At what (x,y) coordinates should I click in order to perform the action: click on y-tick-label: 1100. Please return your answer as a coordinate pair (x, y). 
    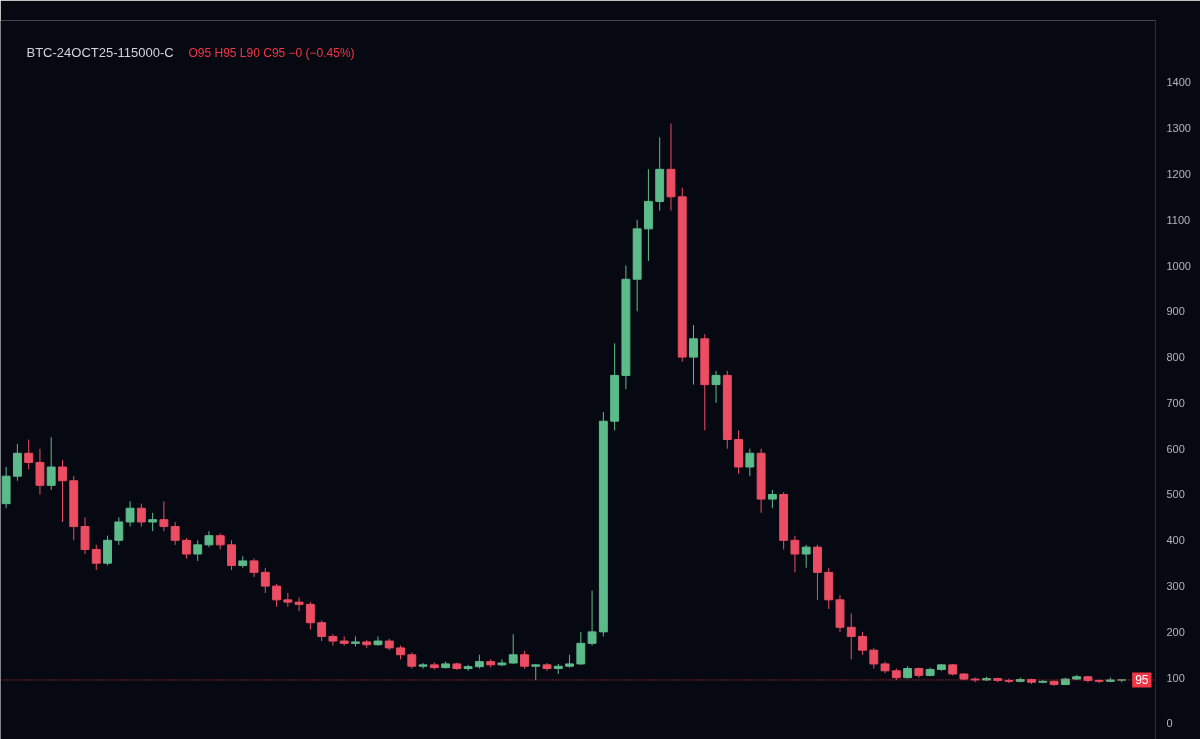
    Looking at the image, I should click on (1178, 219).